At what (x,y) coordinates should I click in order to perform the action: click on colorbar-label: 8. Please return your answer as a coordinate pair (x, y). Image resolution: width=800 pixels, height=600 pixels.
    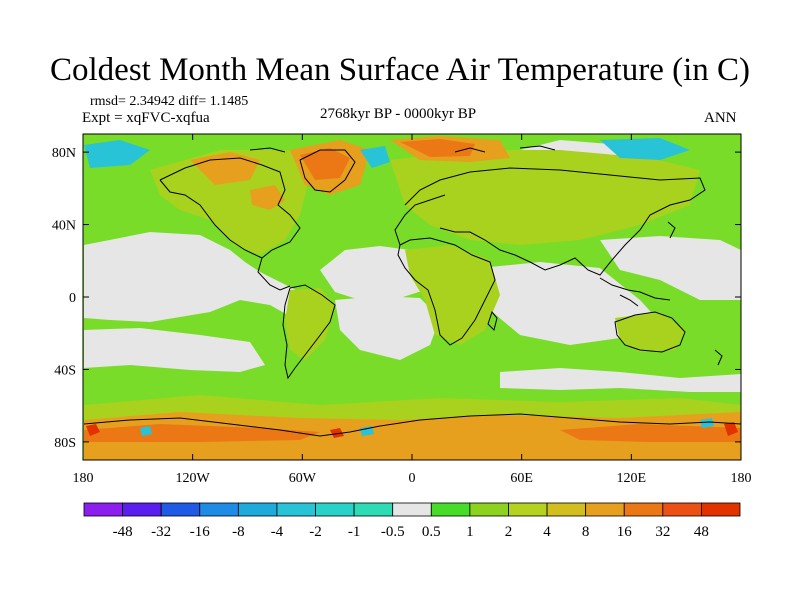
    Looking at the image, I should click on (586, 532).